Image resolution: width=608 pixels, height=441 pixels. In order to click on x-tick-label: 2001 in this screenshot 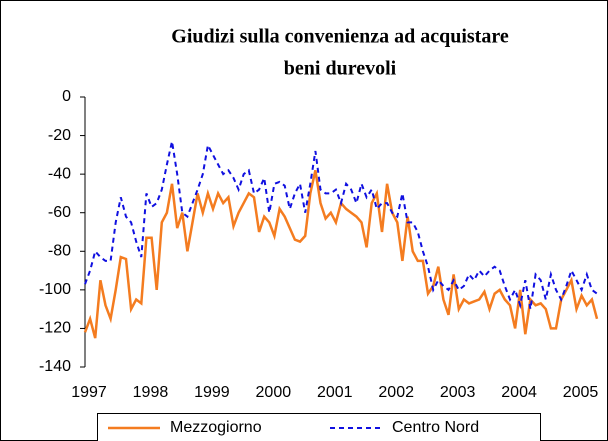, I will do `click(335, 392)`.